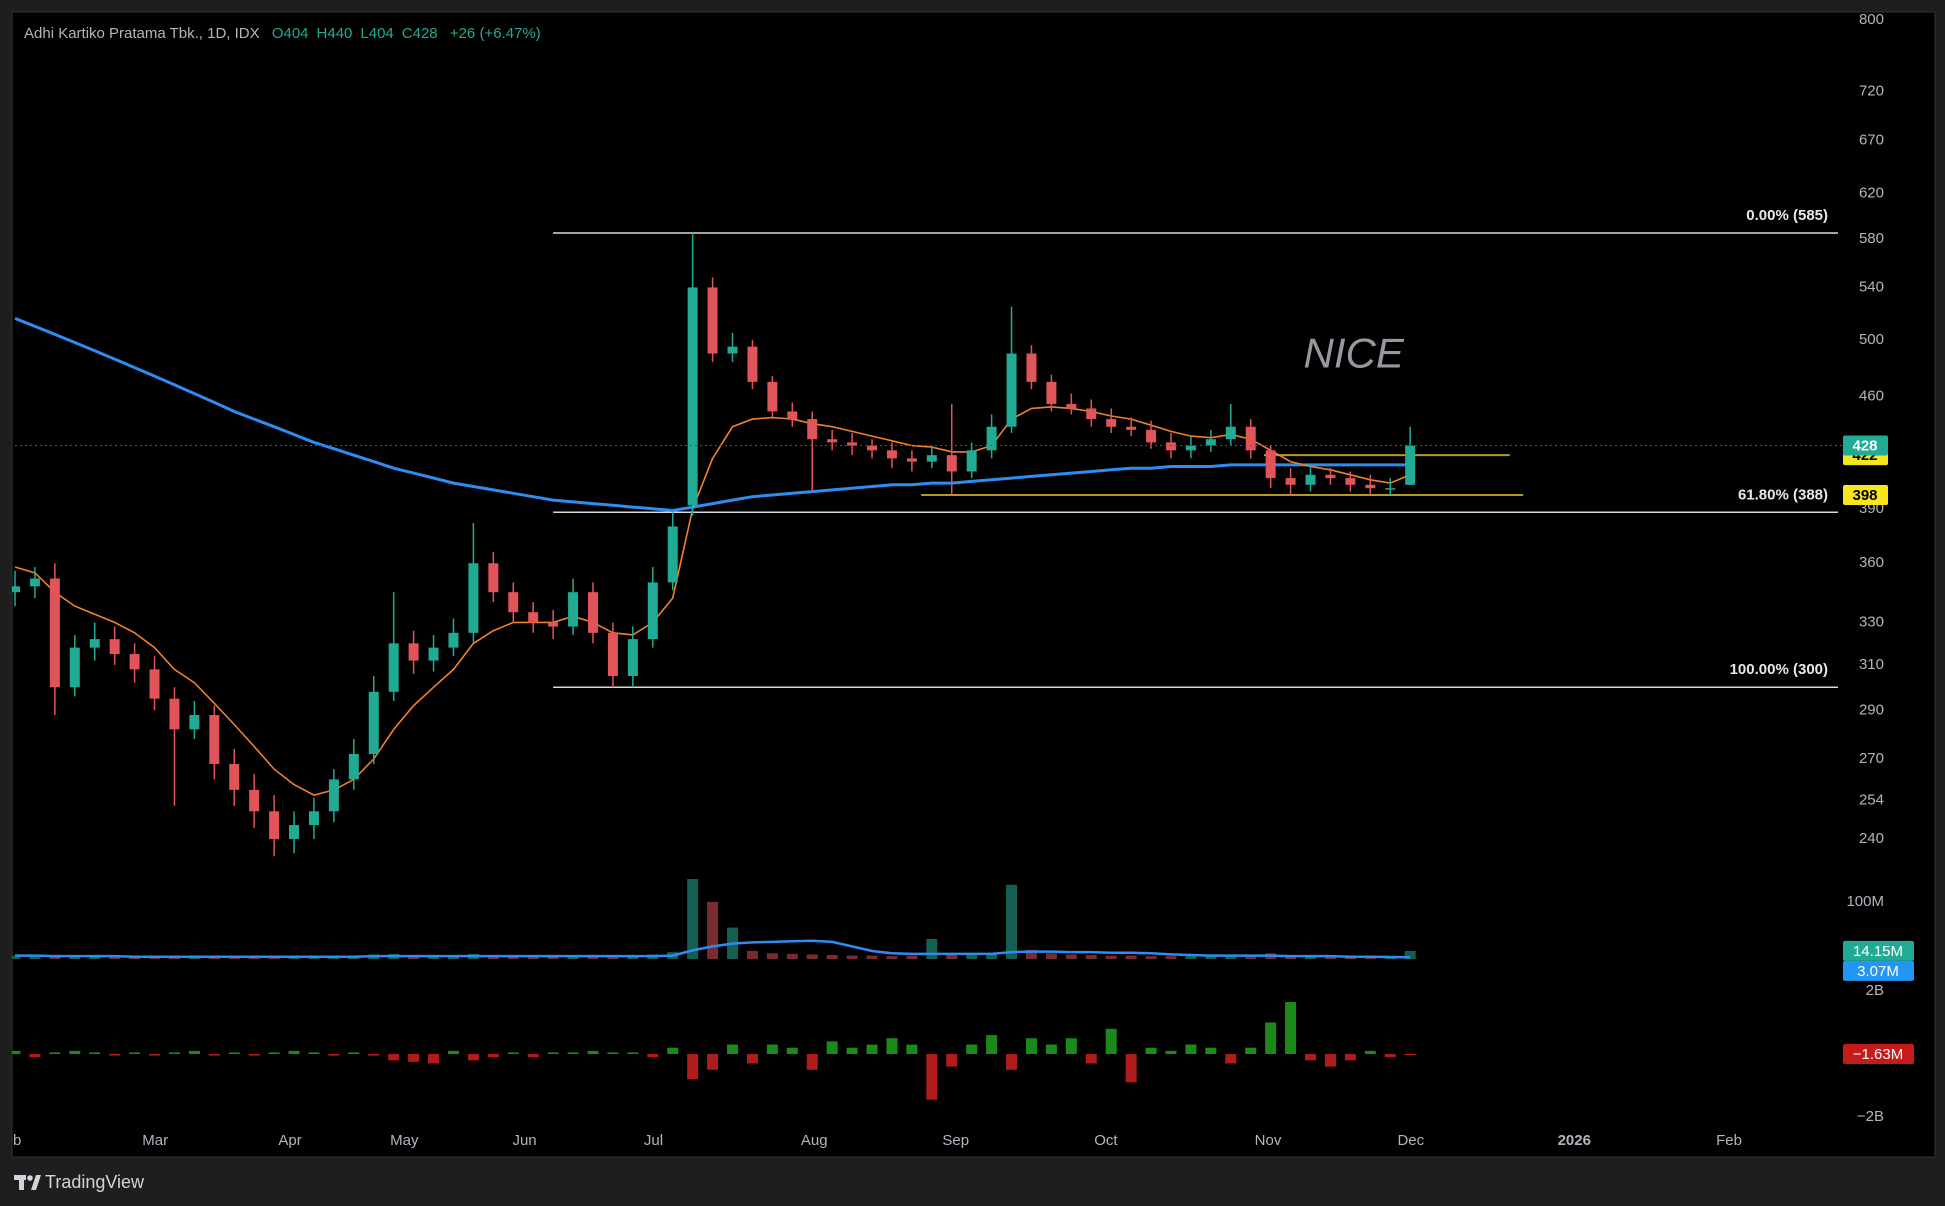 The image size is (1945, 1206). I want to click on x-tick-label: Dec, so click(1410, 1140).